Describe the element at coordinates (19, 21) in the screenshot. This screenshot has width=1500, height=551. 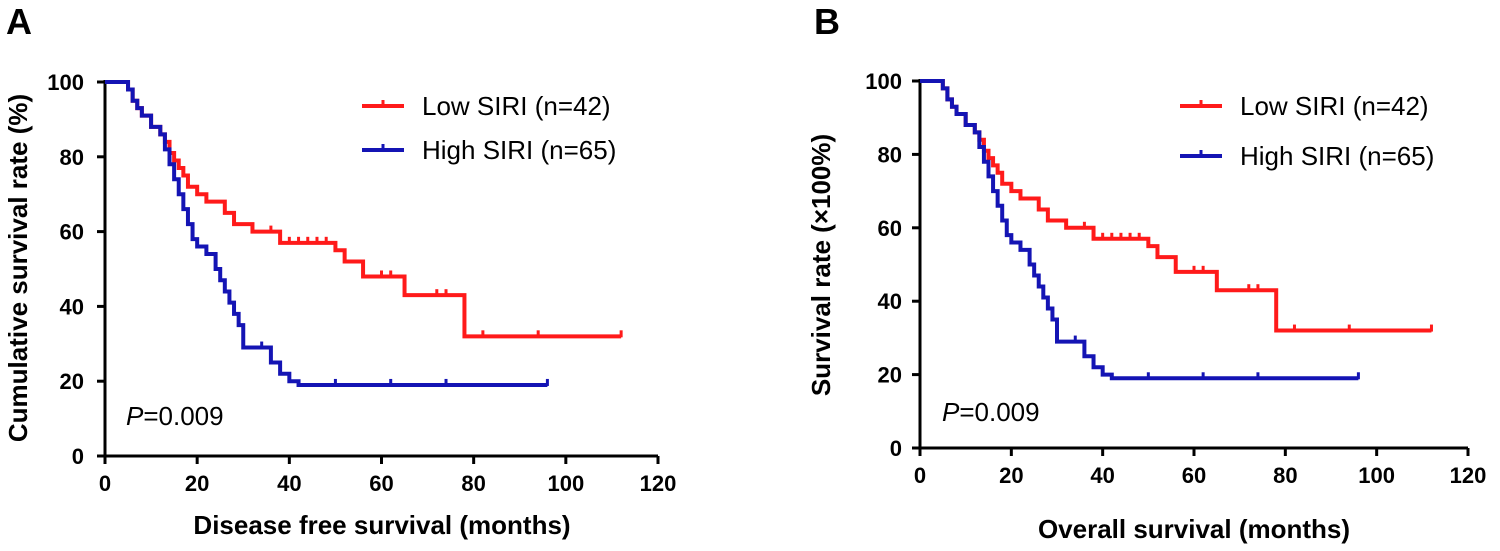
I see `panel-letter: A` at that location.